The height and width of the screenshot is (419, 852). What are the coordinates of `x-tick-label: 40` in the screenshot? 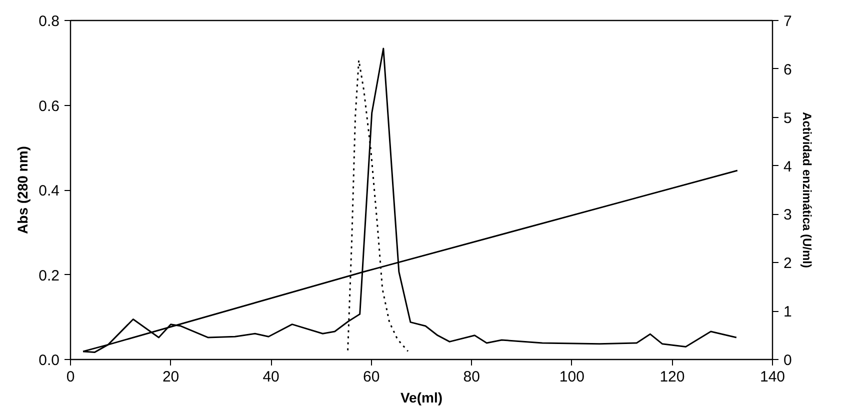 It's located at (271, 377).